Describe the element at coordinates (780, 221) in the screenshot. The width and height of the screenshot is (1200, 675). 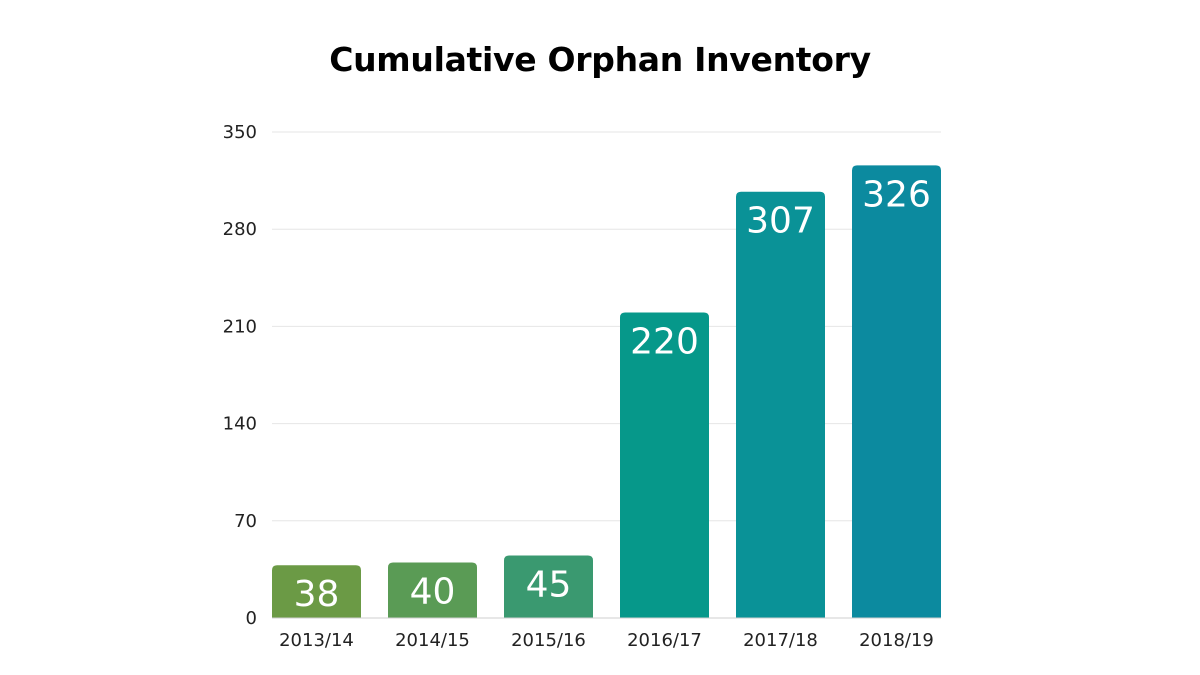
I see `data-label: 307` at that location.